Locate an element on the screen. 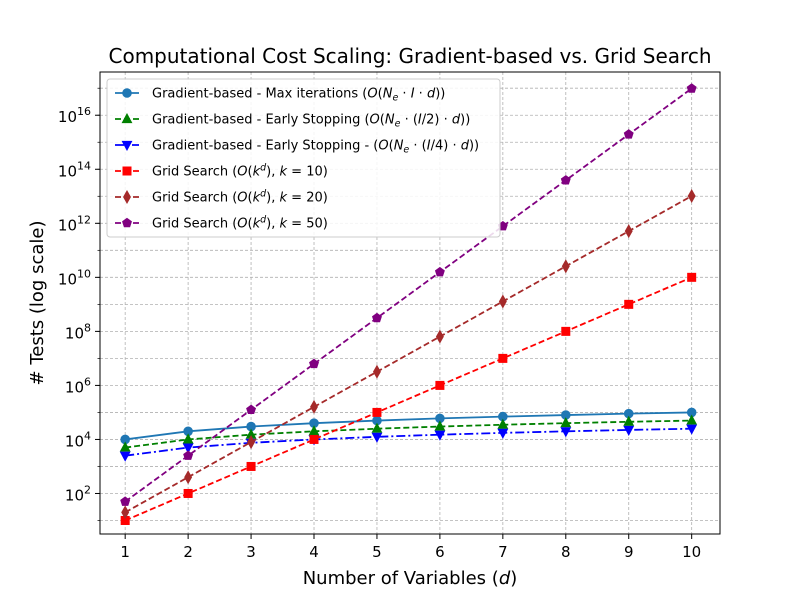 The image size is (800, 600). legend-label-part: = 50) is located at coordinates (307, 224).